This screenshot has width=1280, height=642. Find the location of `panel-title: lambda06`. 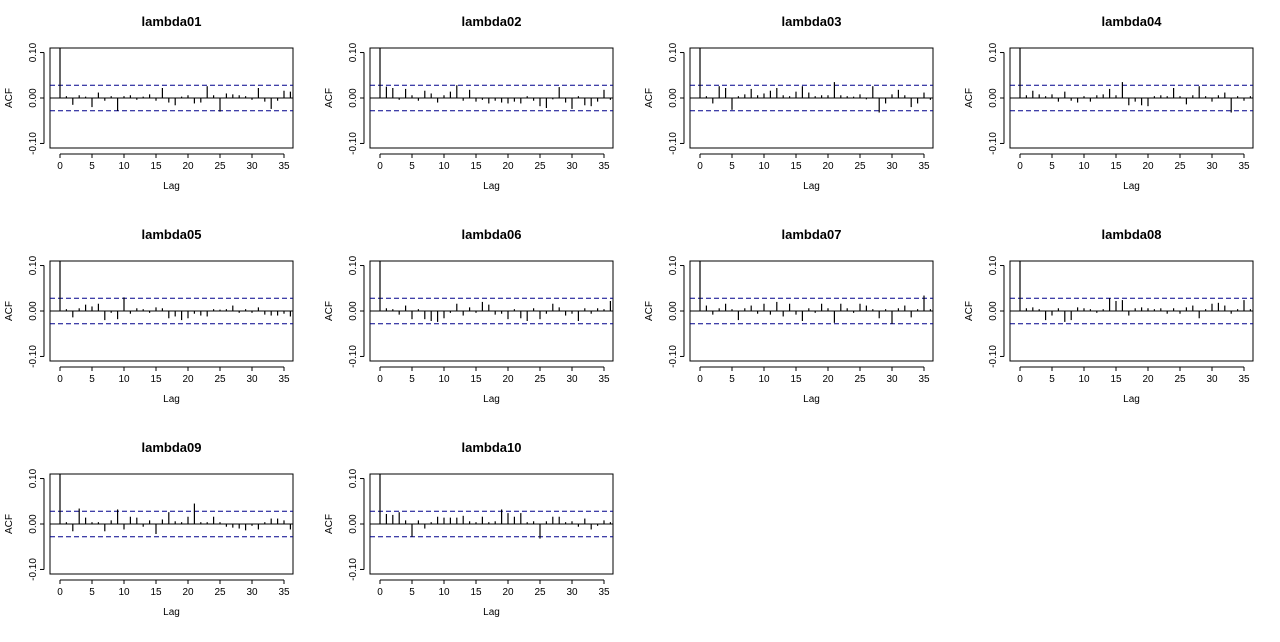

panel-title: lambda06 is located at coordinates (492, 234).